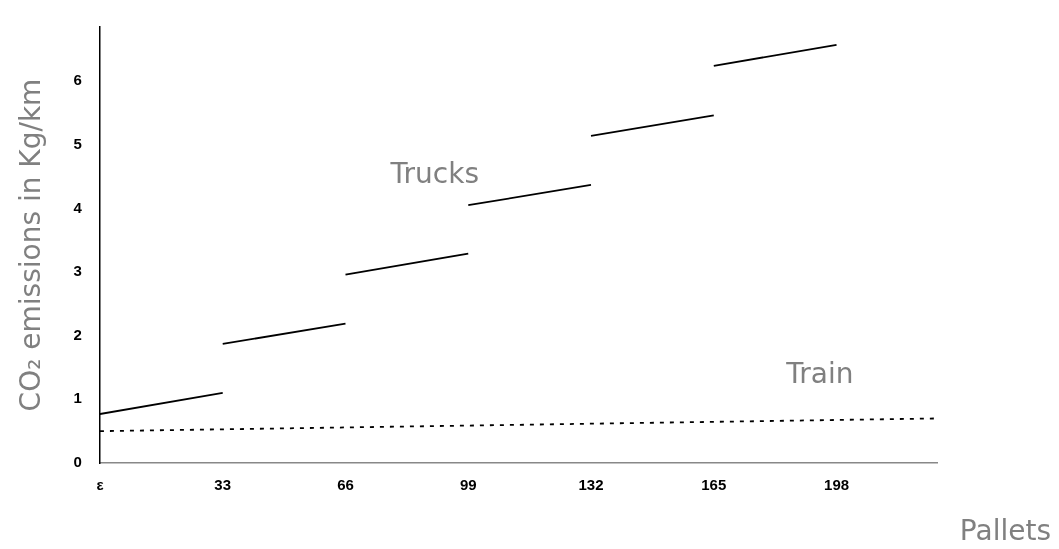 This screenshot has height=549, width=1059. What do you see at coordinates (77, 271) in the screenshot?
I see `y-tick-label: 3` at bounding box center [77, 271].